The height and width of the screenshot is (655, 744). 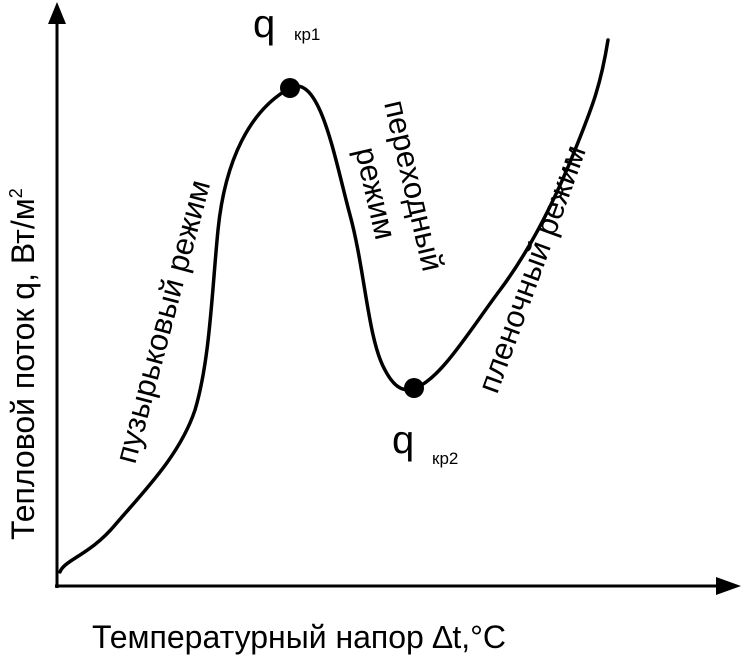 What do you see at coordinates (728, 586) in the screenshot?
I see `x-axis-arrow` at bounding box center [728, 586].